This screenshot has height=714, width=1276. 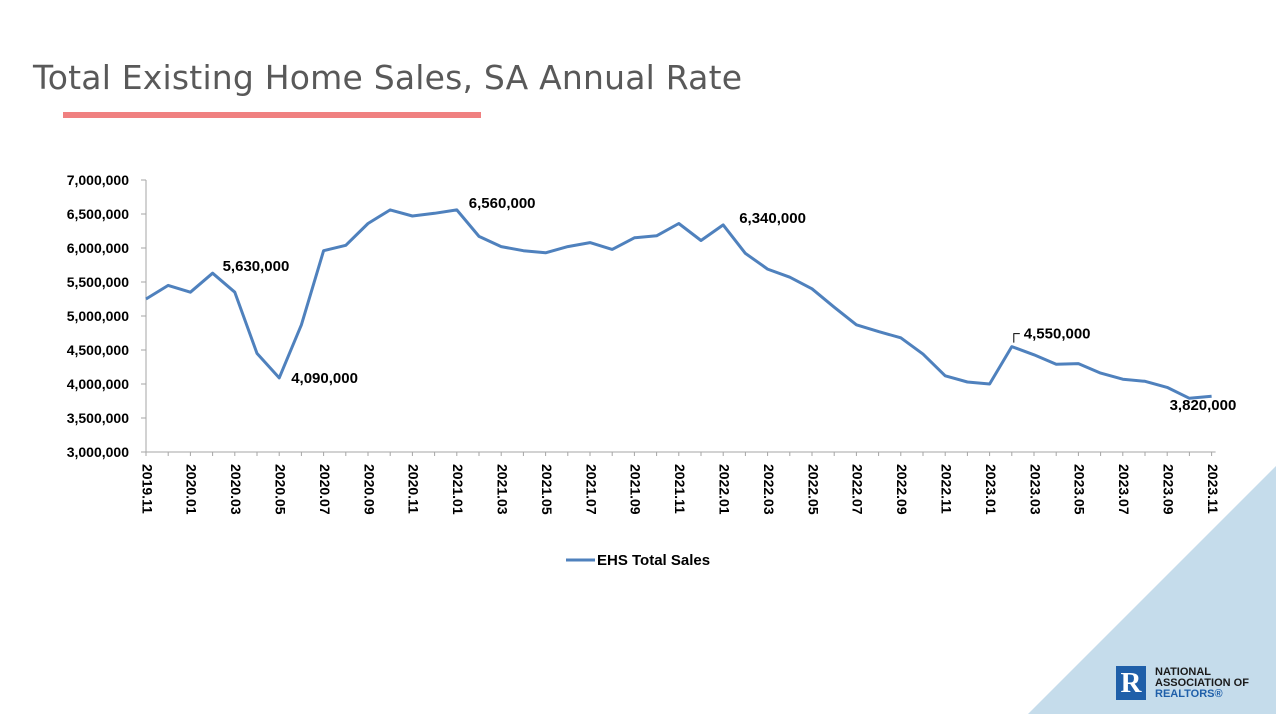 I want to click on nar-logo: R NATIONAL ASSOCIATION OF REALTORS®, so click(x=1182, y=683).